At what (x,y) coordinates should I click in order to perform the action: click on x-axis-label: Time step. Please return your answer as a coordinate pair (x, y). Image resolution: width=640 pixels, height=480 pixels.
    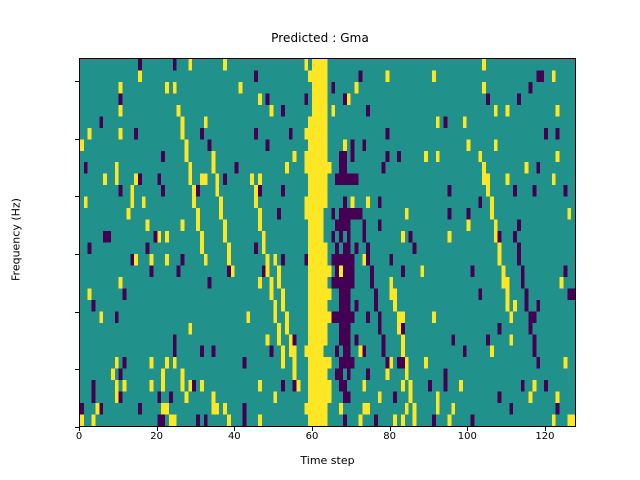
    Looking at the image, I should click on (327, 460).